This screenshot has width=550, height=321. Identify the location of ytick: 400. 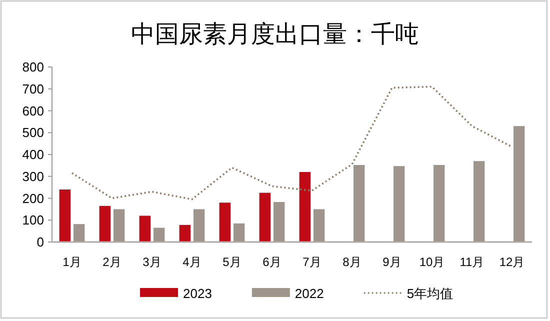
(33, 154).